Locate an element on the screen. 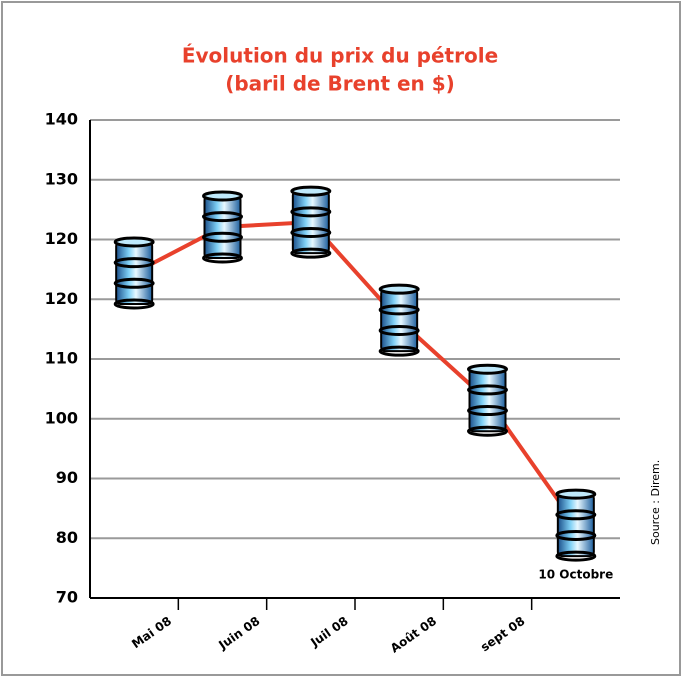 The image size is (683, 682). y-tick-label: 90 is located at coordinates (67, 477).